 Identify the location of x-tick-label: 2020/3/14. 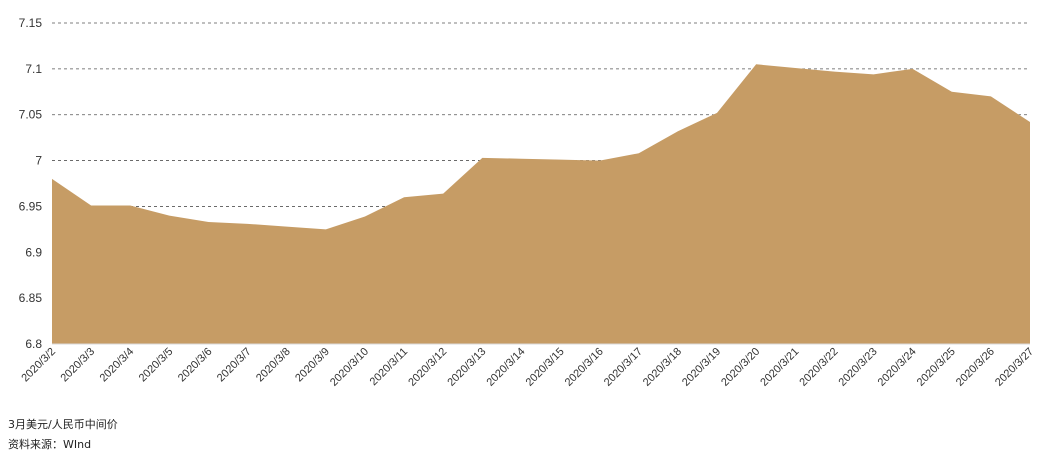
(505, 367).